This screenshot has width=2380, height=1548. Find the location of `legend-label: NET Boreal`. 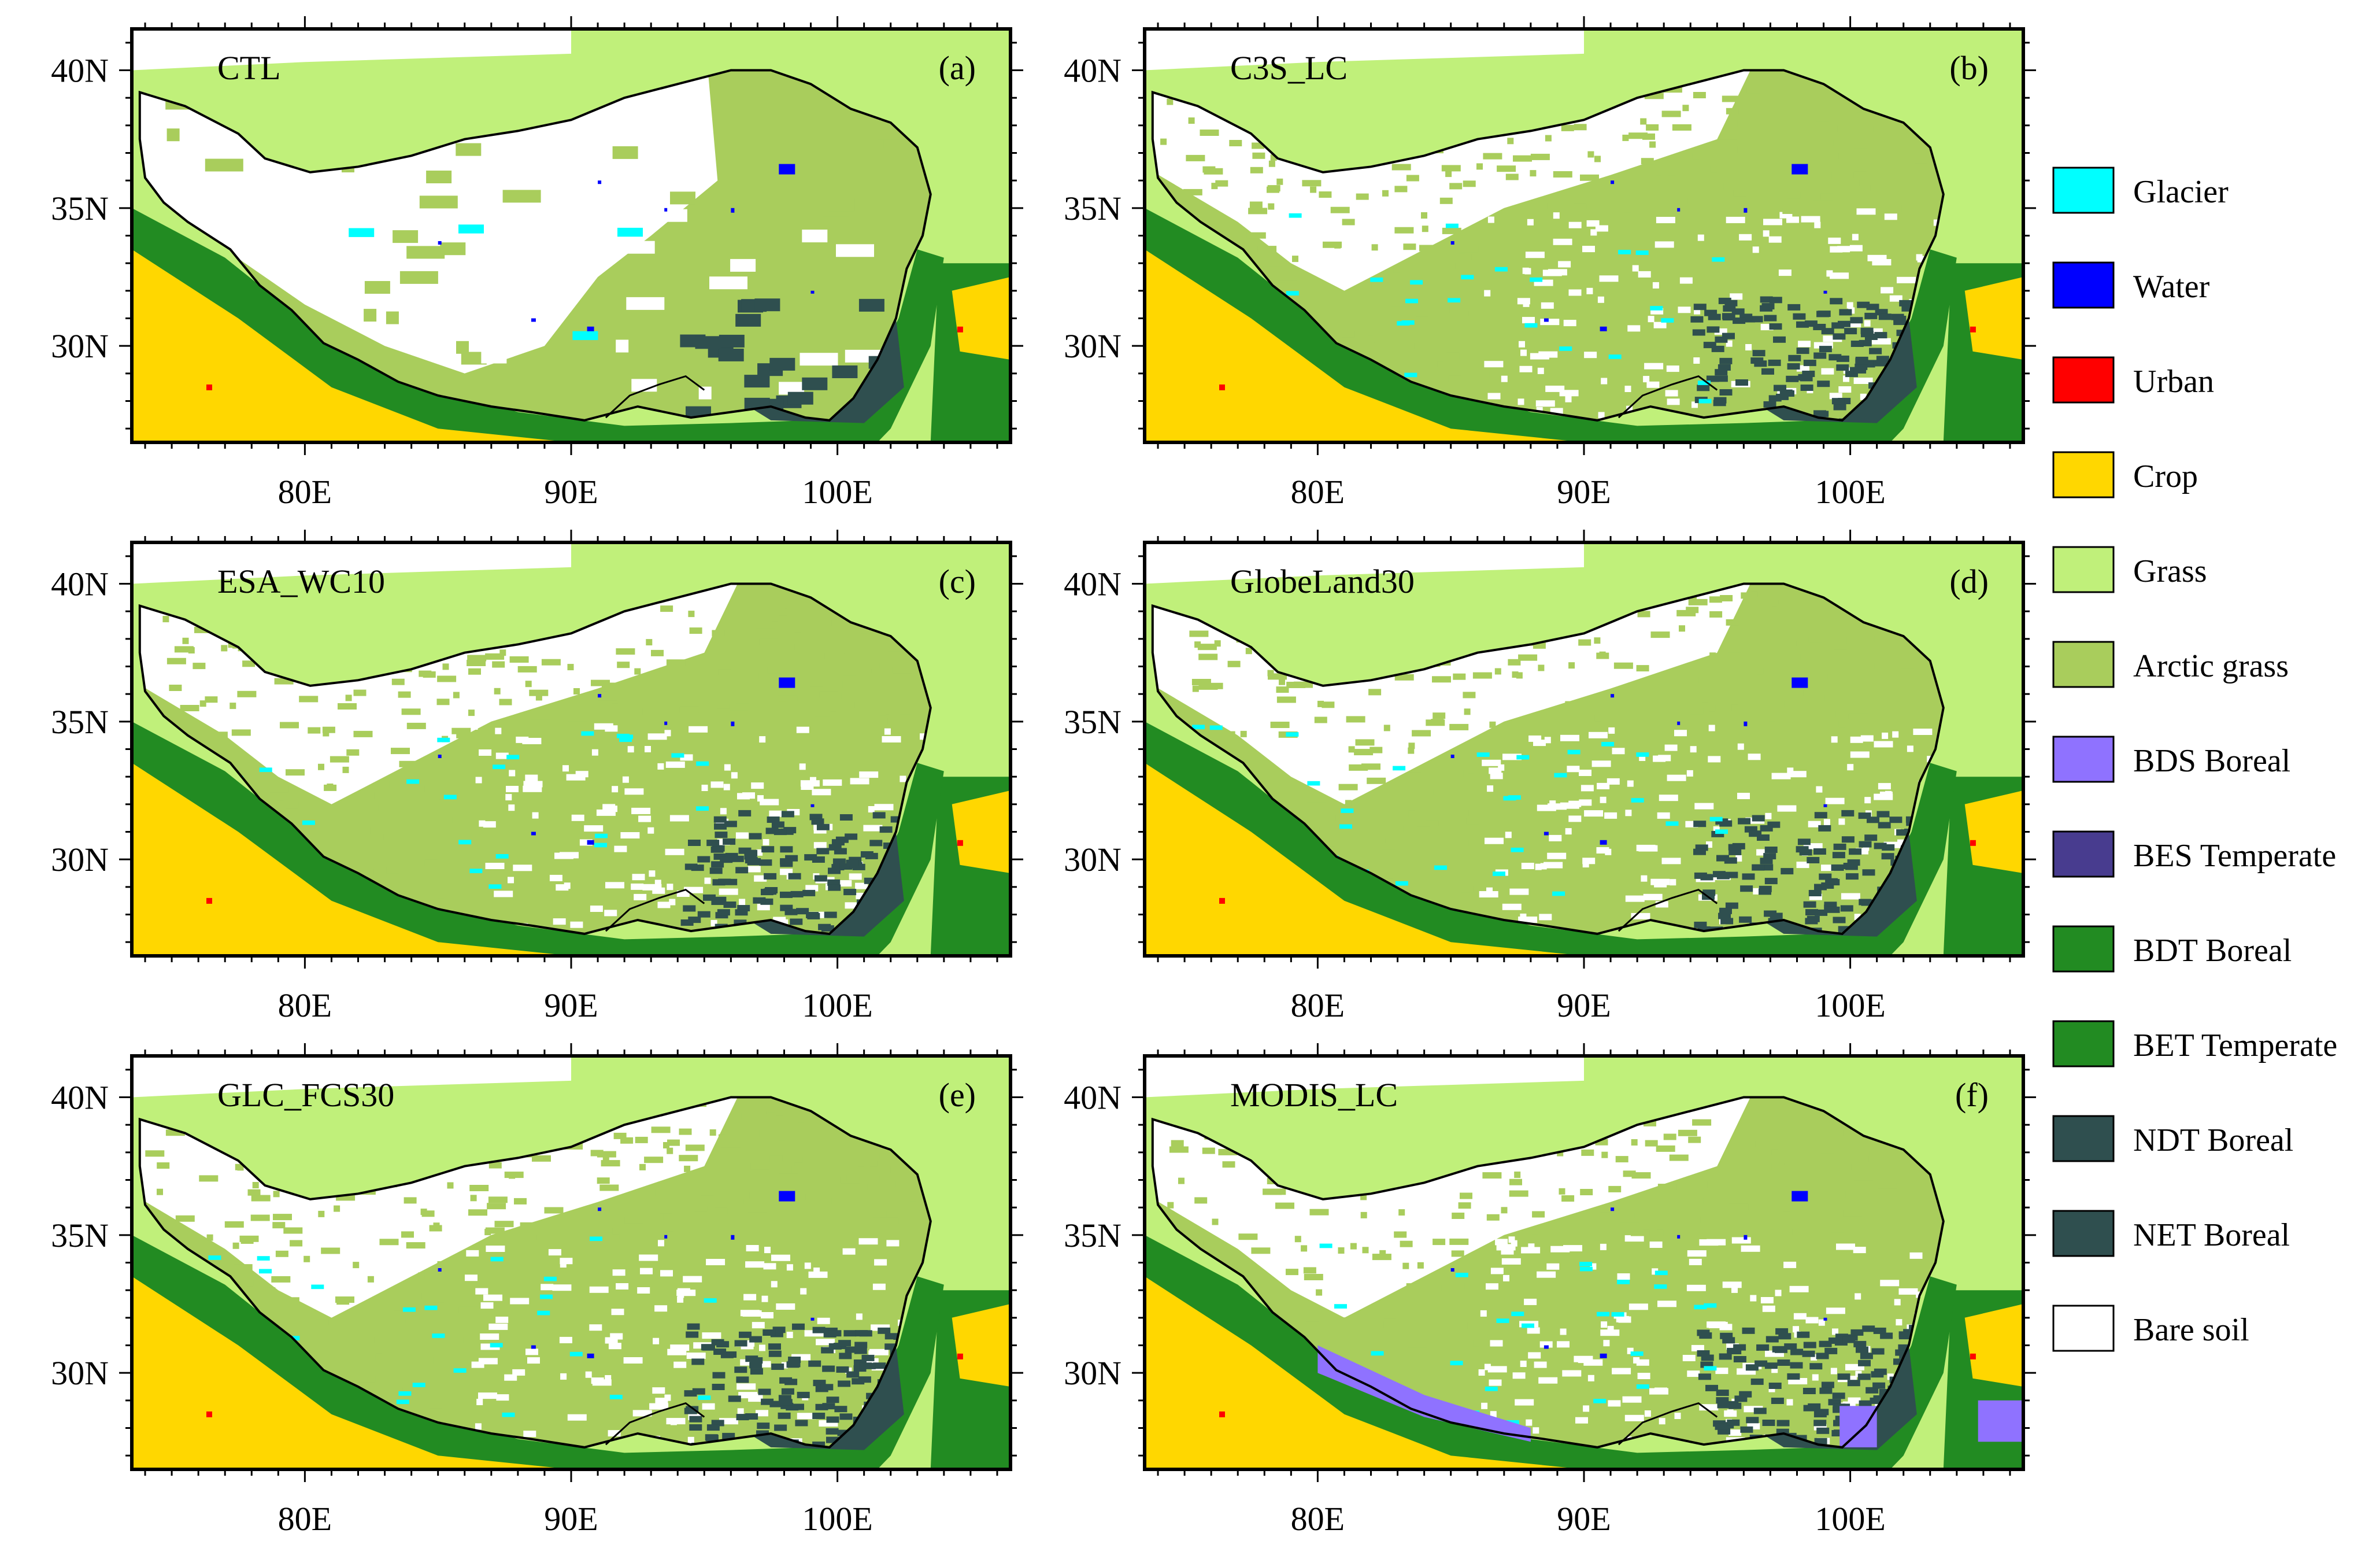

legend-label: NET Boreal is located at coordinates (2211, 1235).